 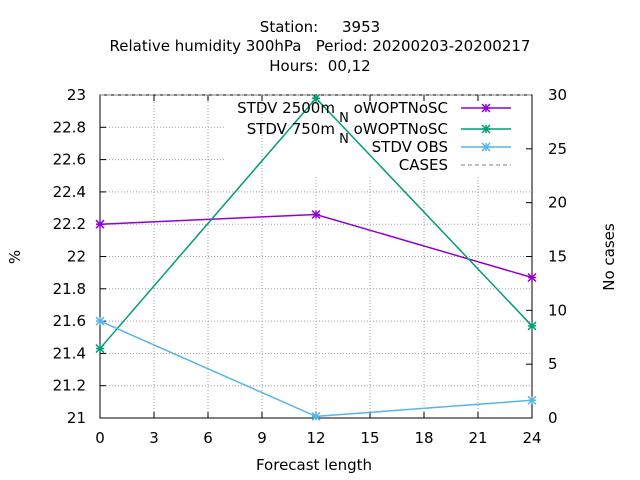 What do you see at coordinates (320, 66) in the screenshot?
I see `chart-title-hours: Hours: 00,12` at bounding box center [320, 66].